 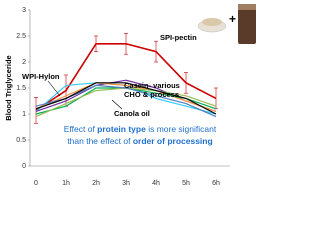 I want to click on note-text: is more significant, so click(x=181, y=129).